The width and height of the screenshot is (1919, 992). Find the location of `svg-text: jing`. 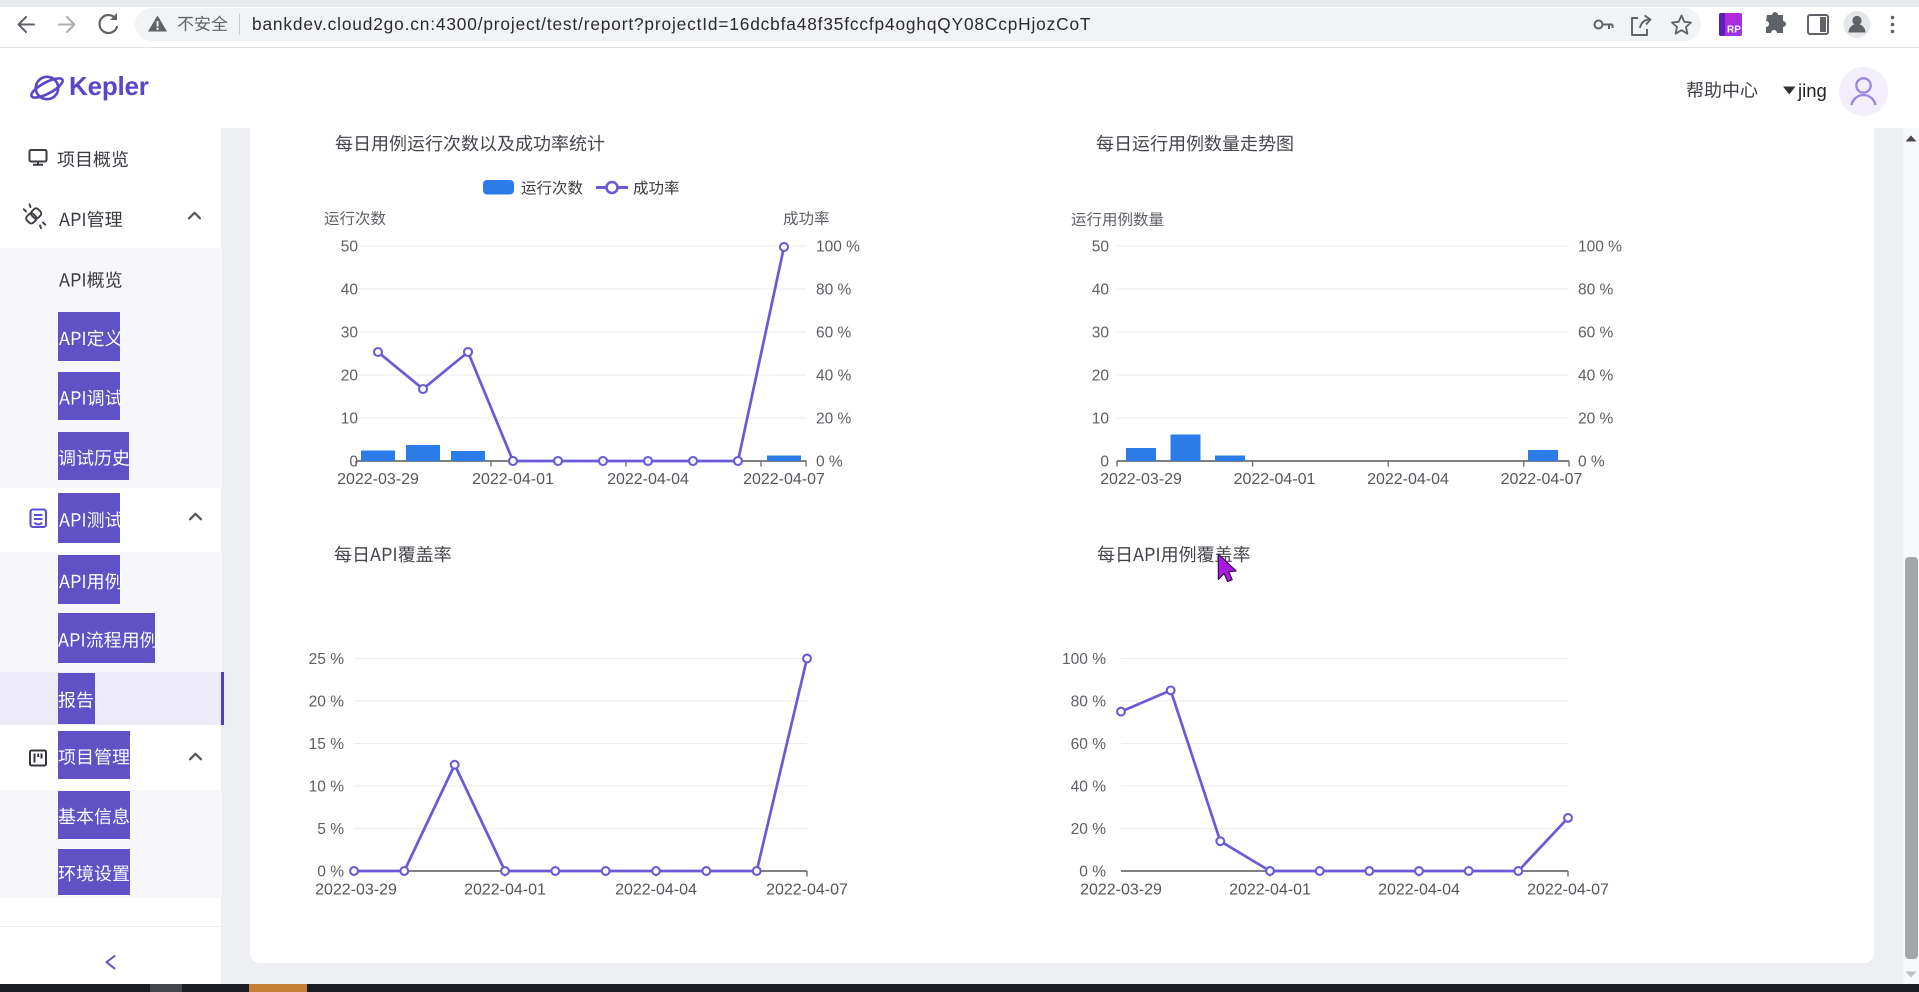

svg-text: jing is located at coordinates (1812, 90).